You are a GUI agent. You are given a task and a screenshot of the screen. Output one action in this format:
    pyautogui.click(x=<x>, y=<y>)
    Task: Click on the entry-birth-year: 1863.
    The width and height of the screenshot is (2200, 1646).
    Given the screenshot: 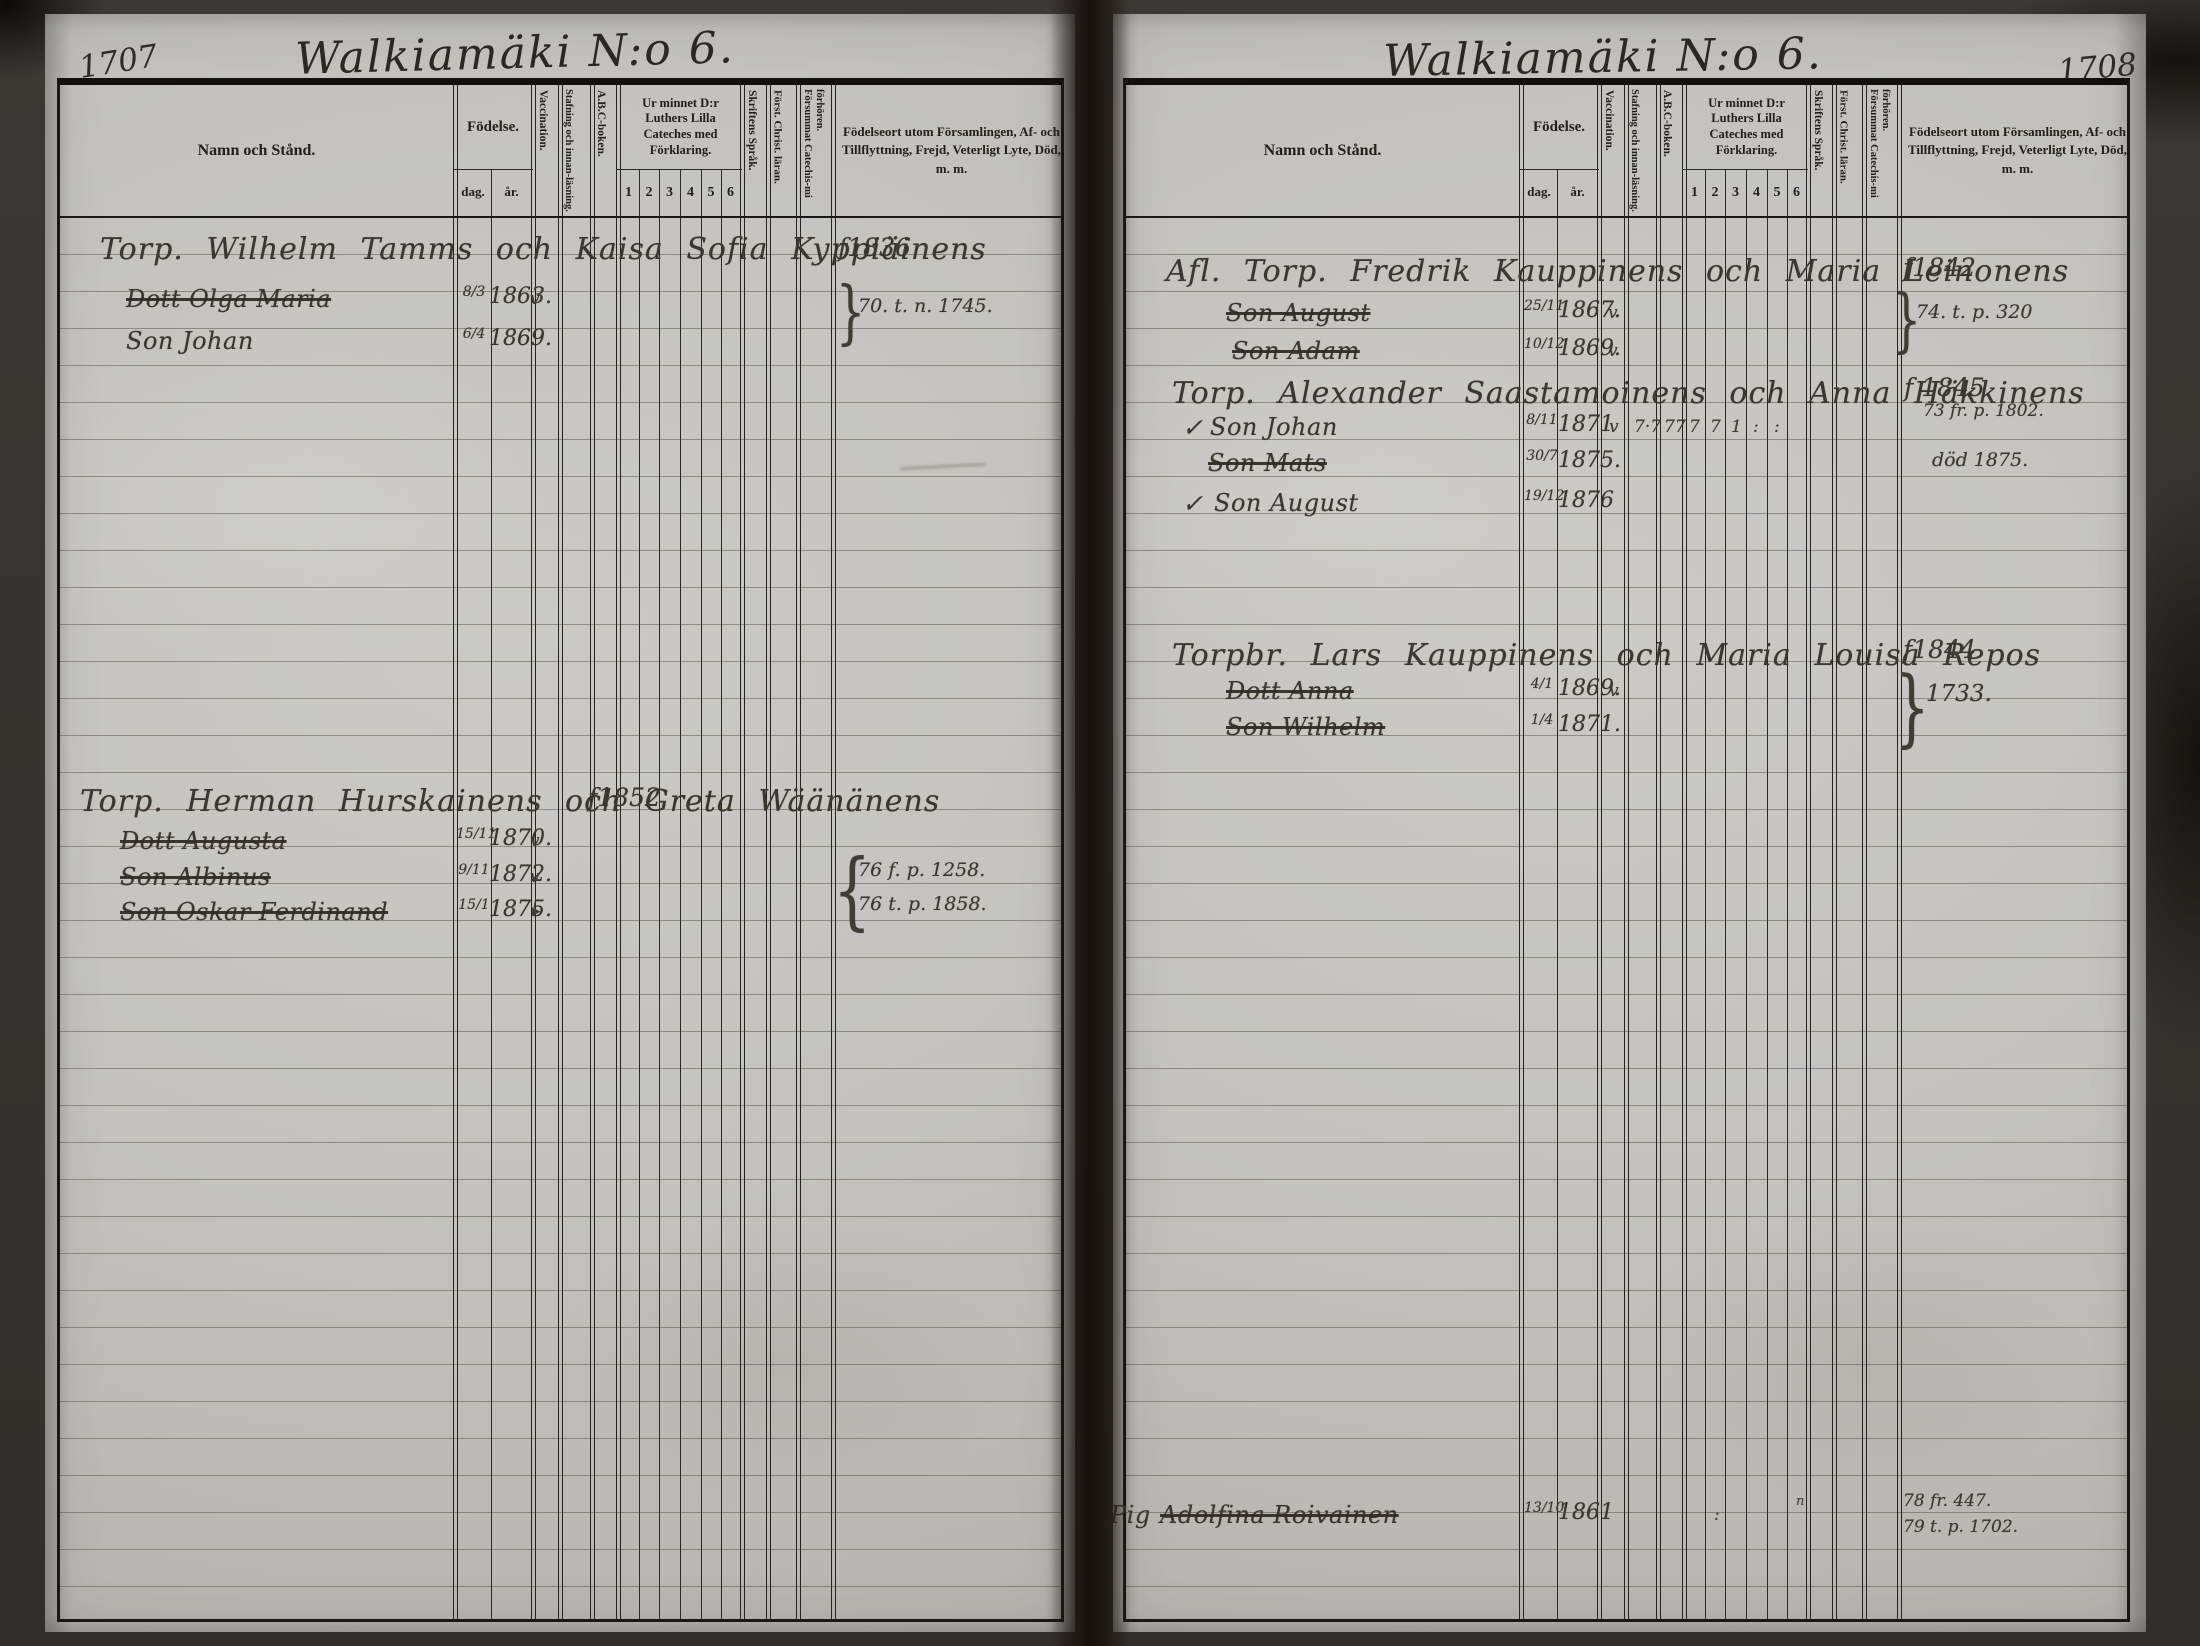 What is the action you would take?
    pyautogui.click(x=520, y=296)
    